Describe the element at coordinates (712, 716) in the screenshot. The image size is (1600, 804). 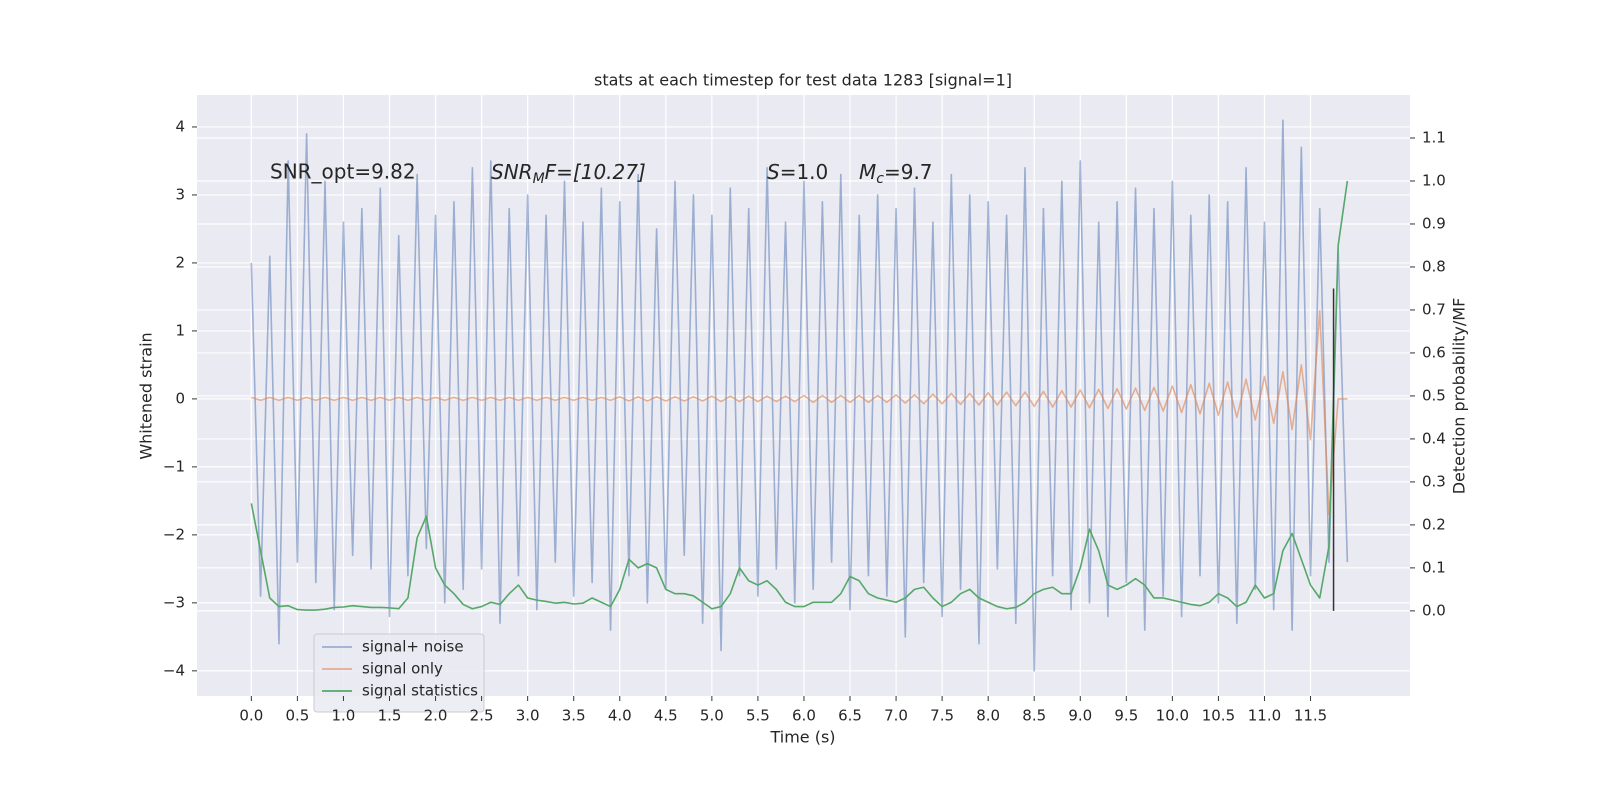
I see `x-tick-label: 5.0` at that location.